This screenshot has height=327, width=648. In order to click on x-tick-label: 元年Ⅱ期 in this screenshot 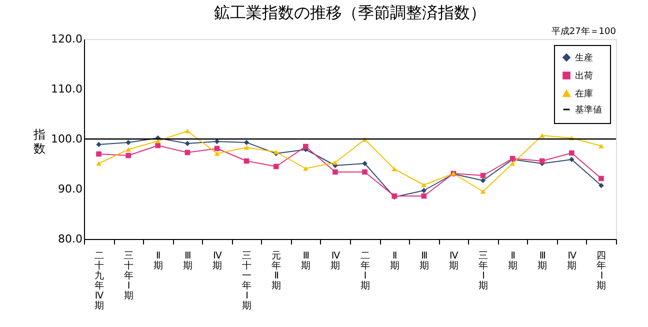, I will do `click(277, 271)`.